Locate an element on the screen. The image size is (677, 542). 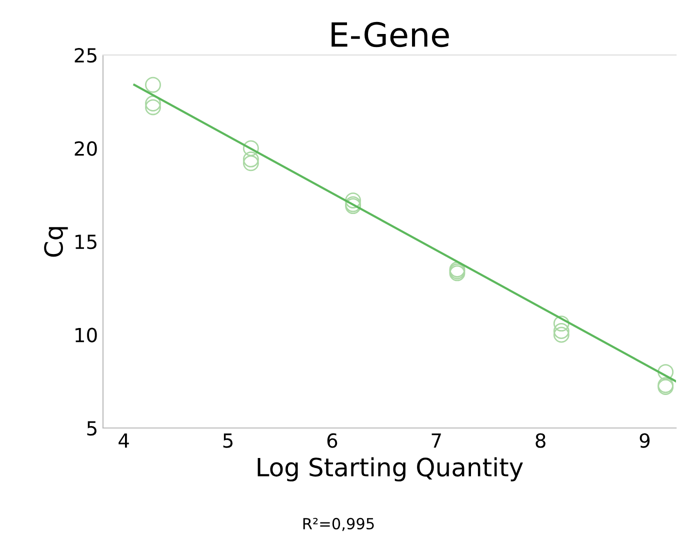
x-tick-label: 4 is located at coordinates (123, 440).